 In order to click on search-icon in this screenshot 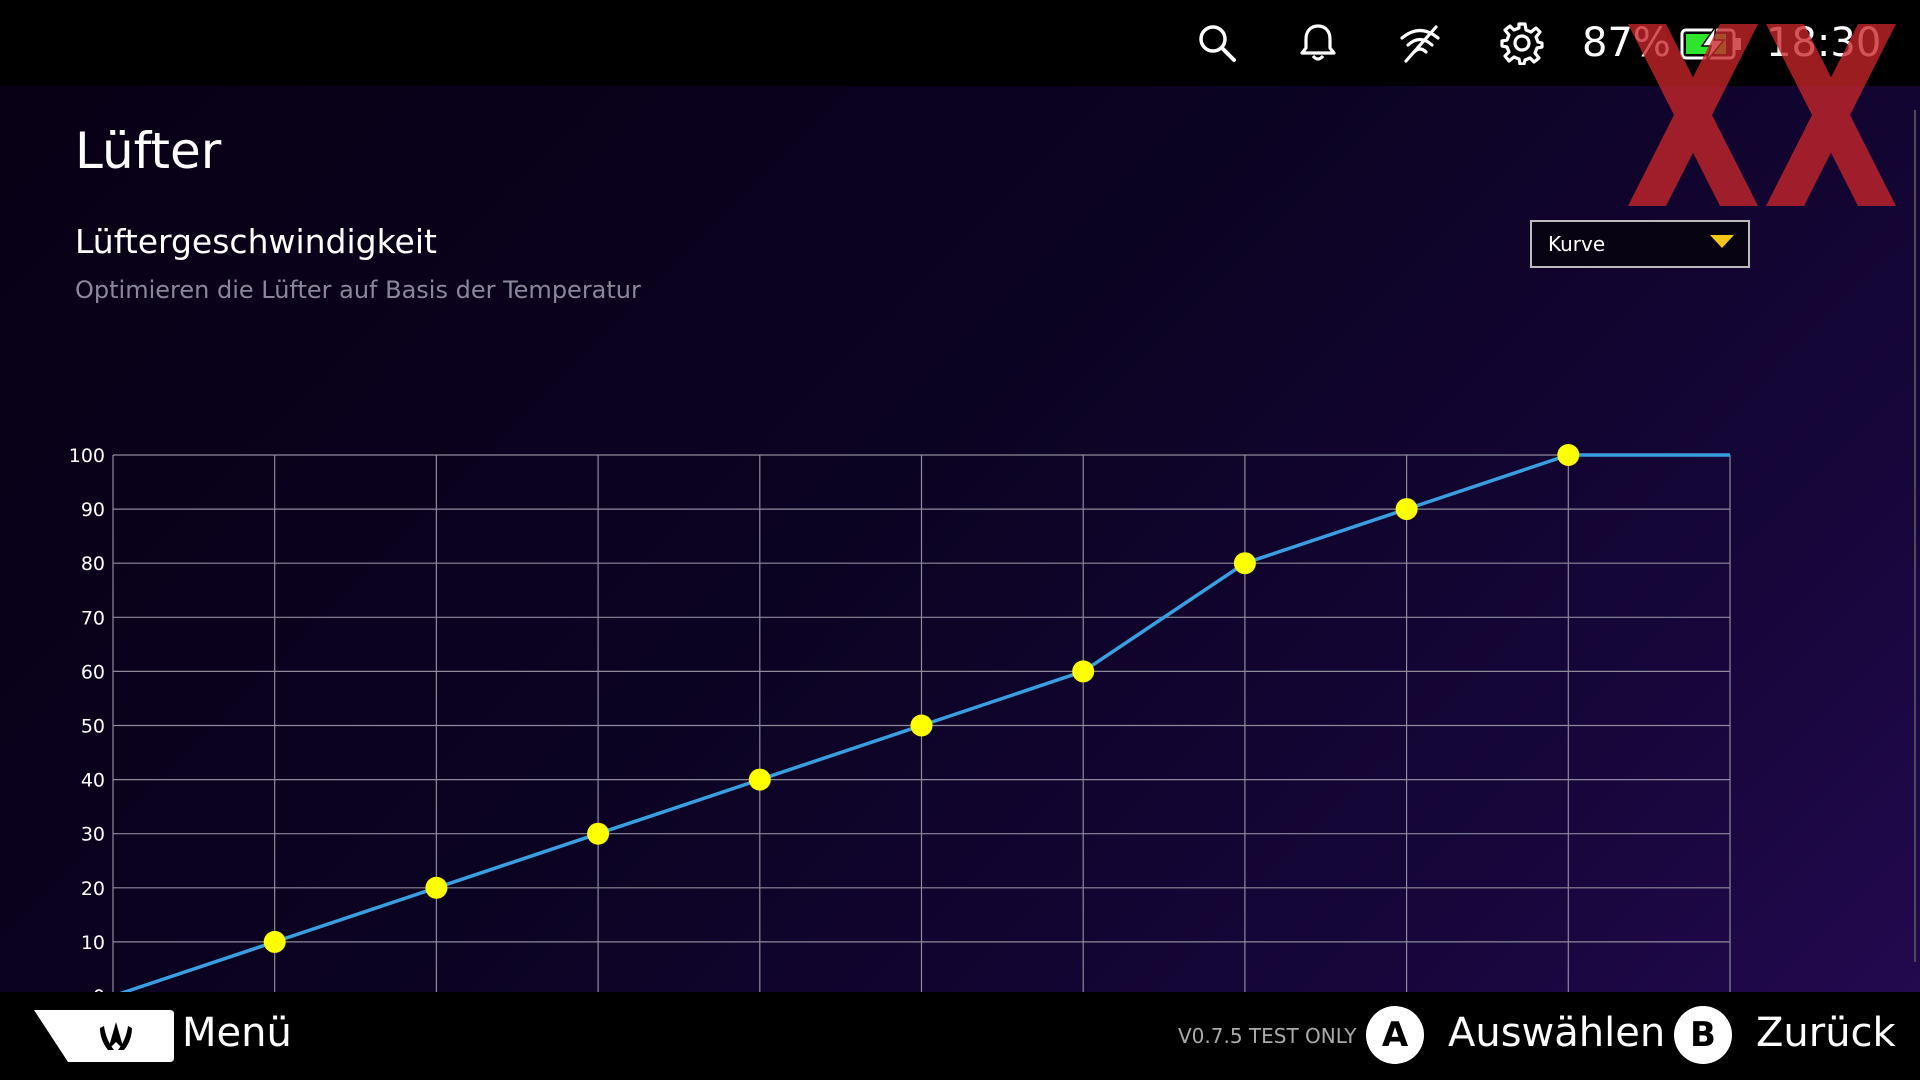, I will do `click(1217, 43)`.